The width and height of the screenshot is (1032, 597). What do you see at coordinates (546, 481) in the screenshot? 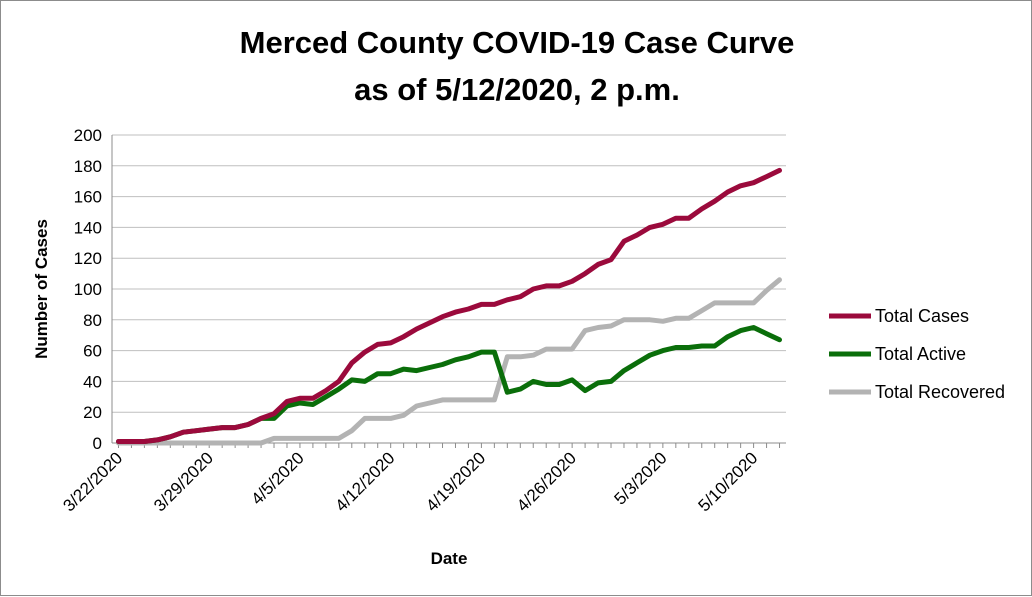
I see `x-tick-label: 4/26/2020` at bounding box center [546, 481].